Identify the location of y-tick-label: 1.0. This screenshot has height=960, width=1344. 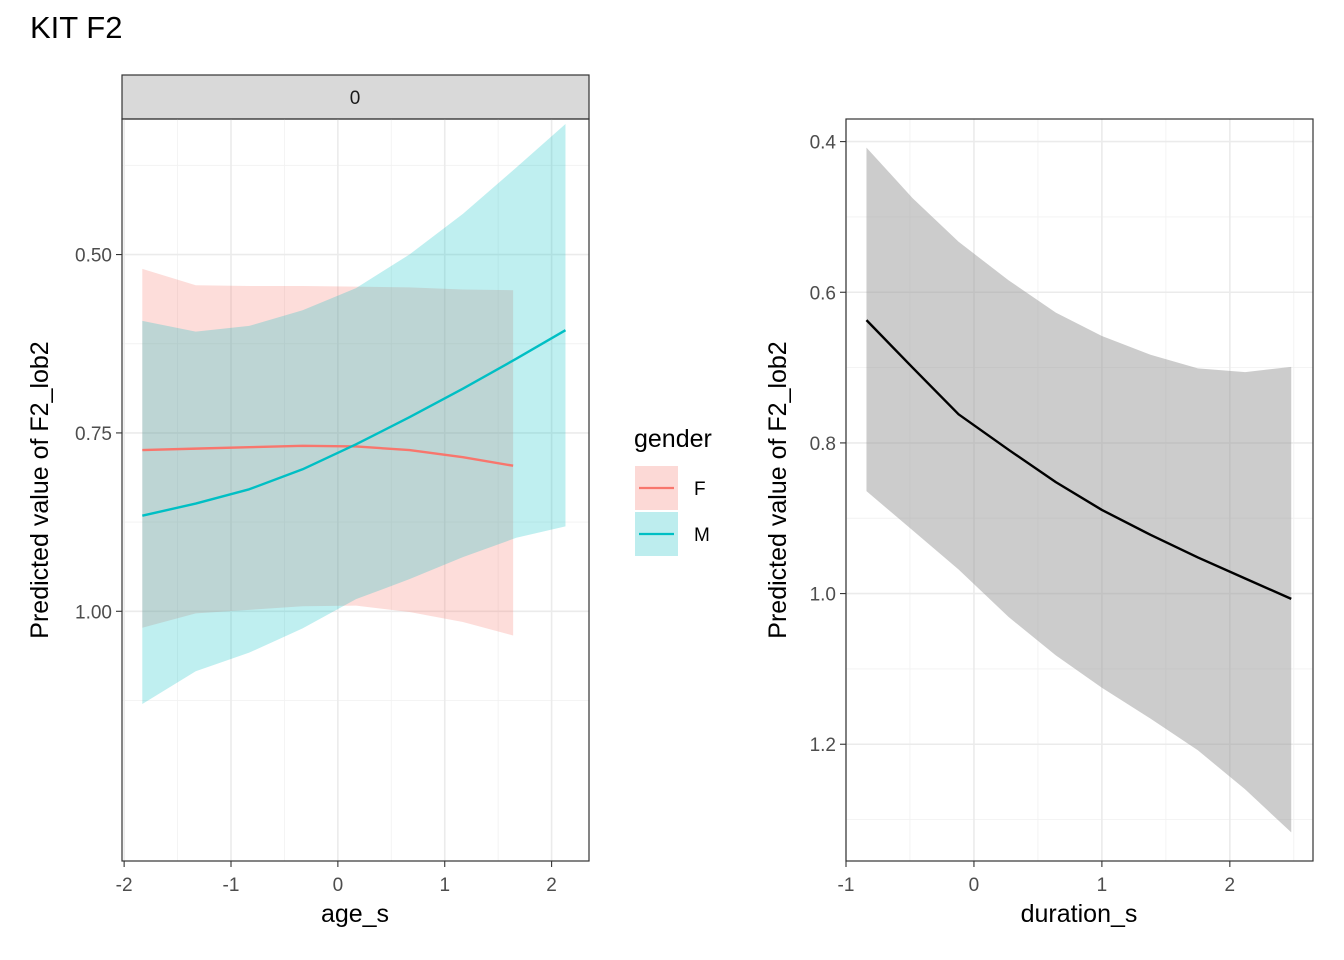
(823, 595).